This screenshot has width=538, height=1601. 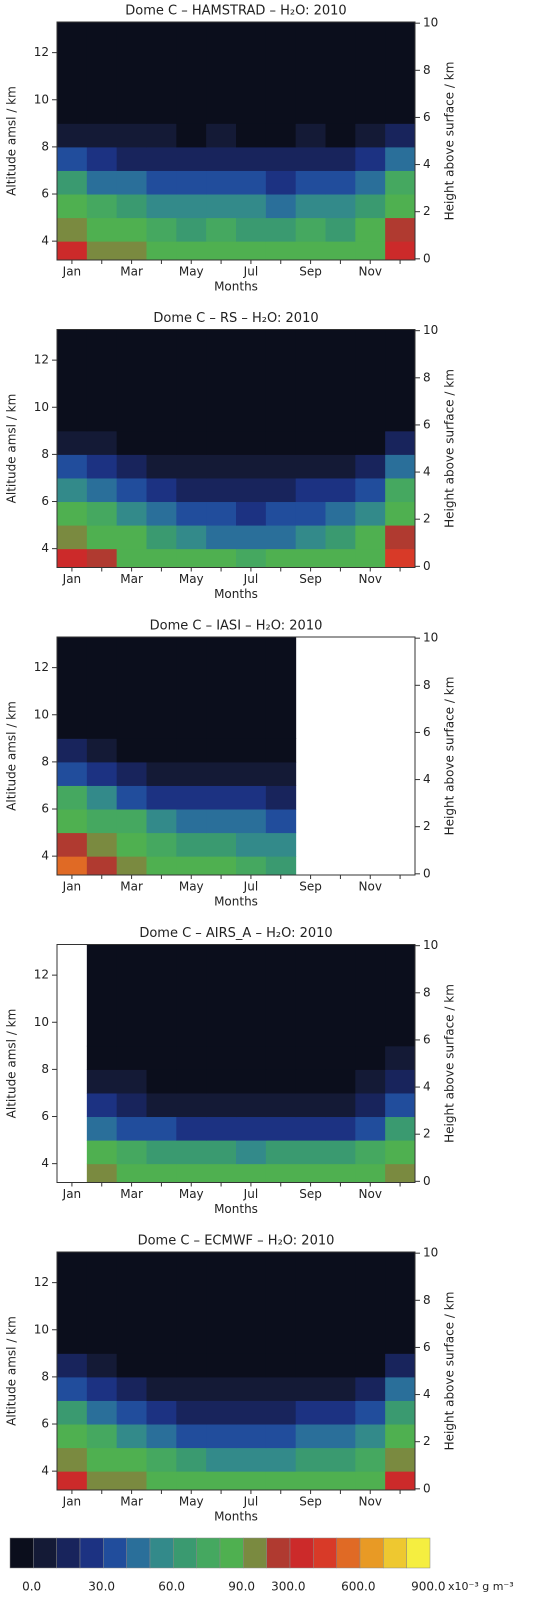 What do you see at coordinates (45, 241) in the screenshot?
I see `y-tick-label: 4` at bounding box center [45, 241].